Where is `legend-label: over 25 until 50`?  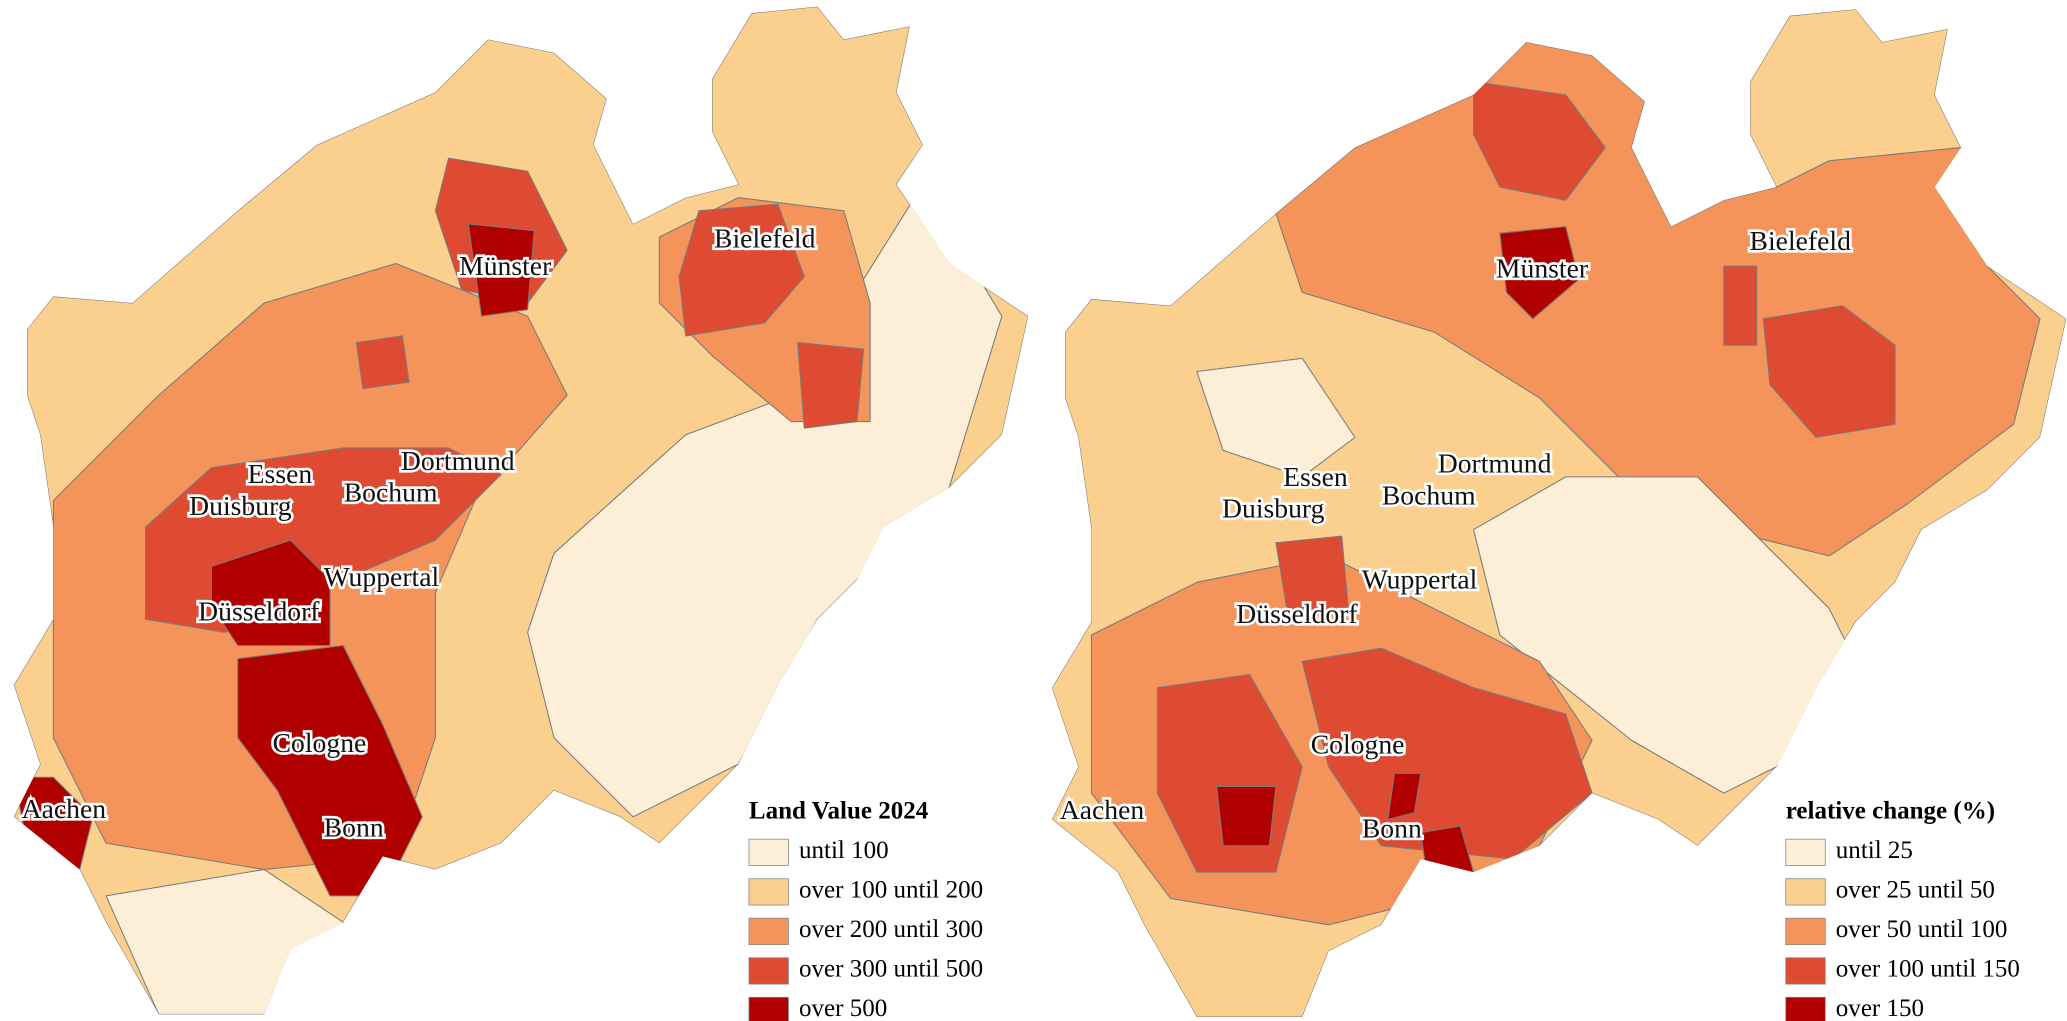 legend-label: over 25 until 50 is located at coordinates (1915, 890).